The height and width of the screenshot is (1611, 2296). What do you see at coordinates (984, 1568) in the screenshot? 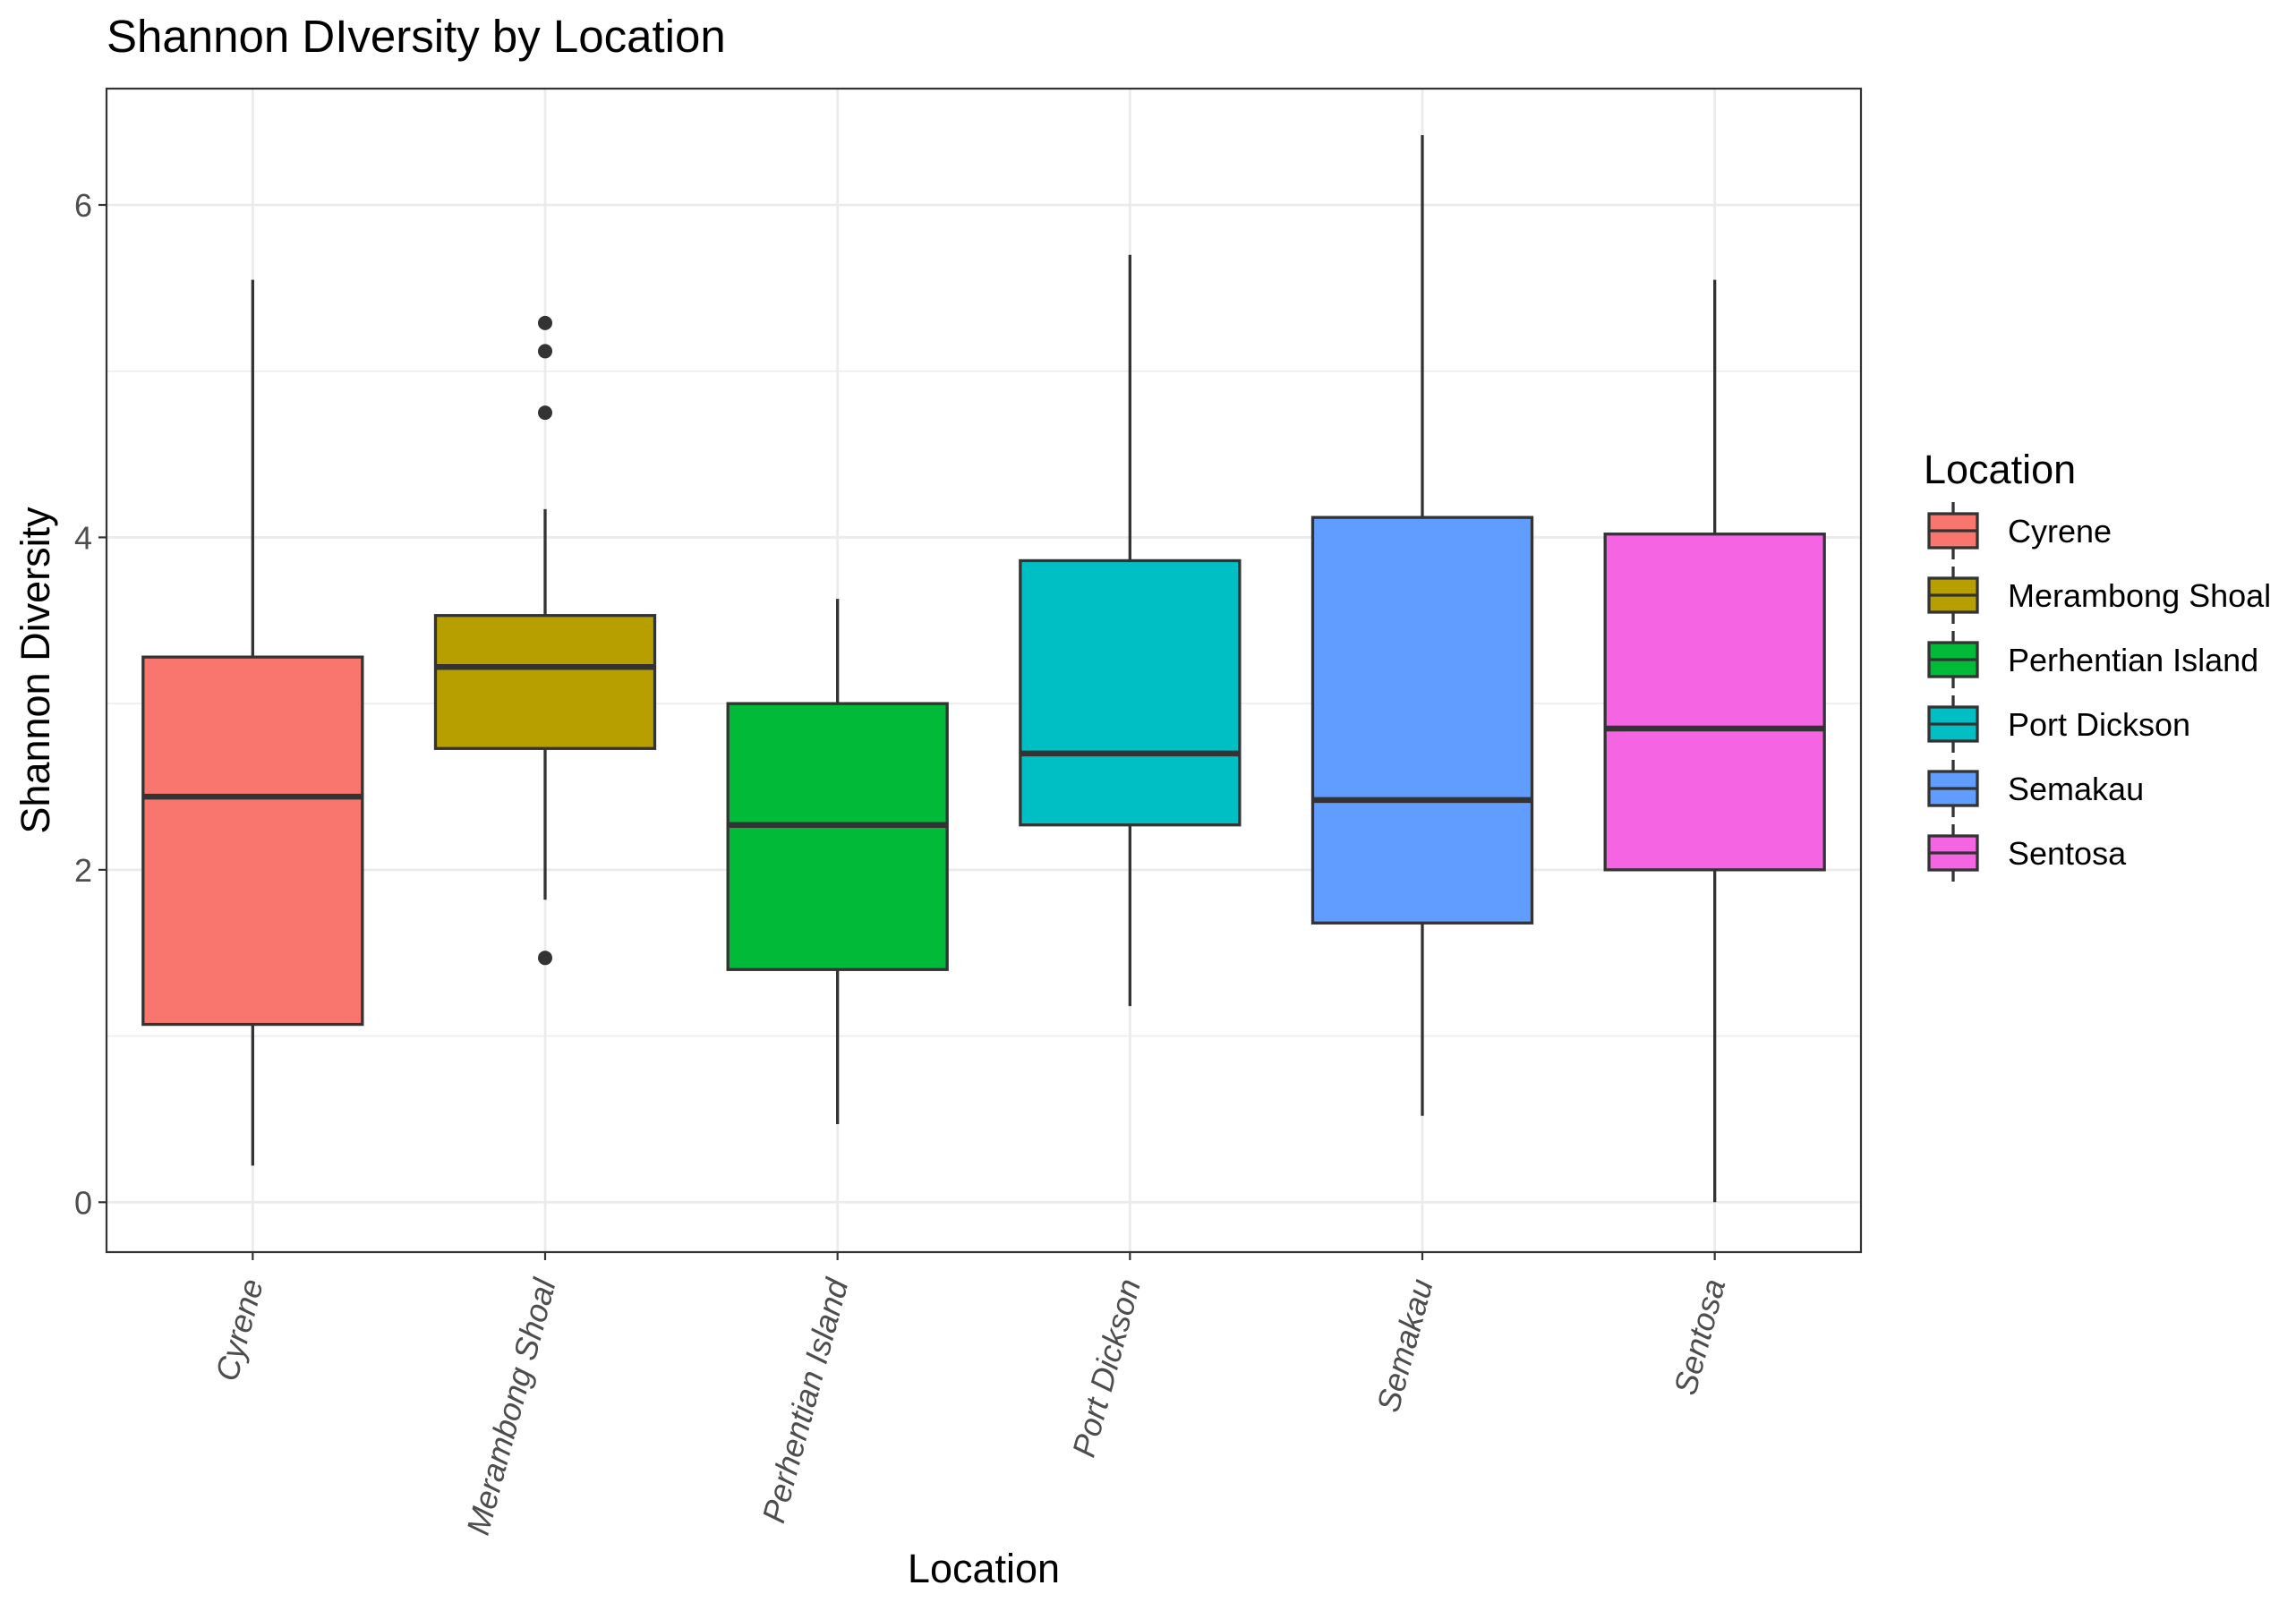
I see `x-axis-title: Location` at bounding box center [984, 1568].